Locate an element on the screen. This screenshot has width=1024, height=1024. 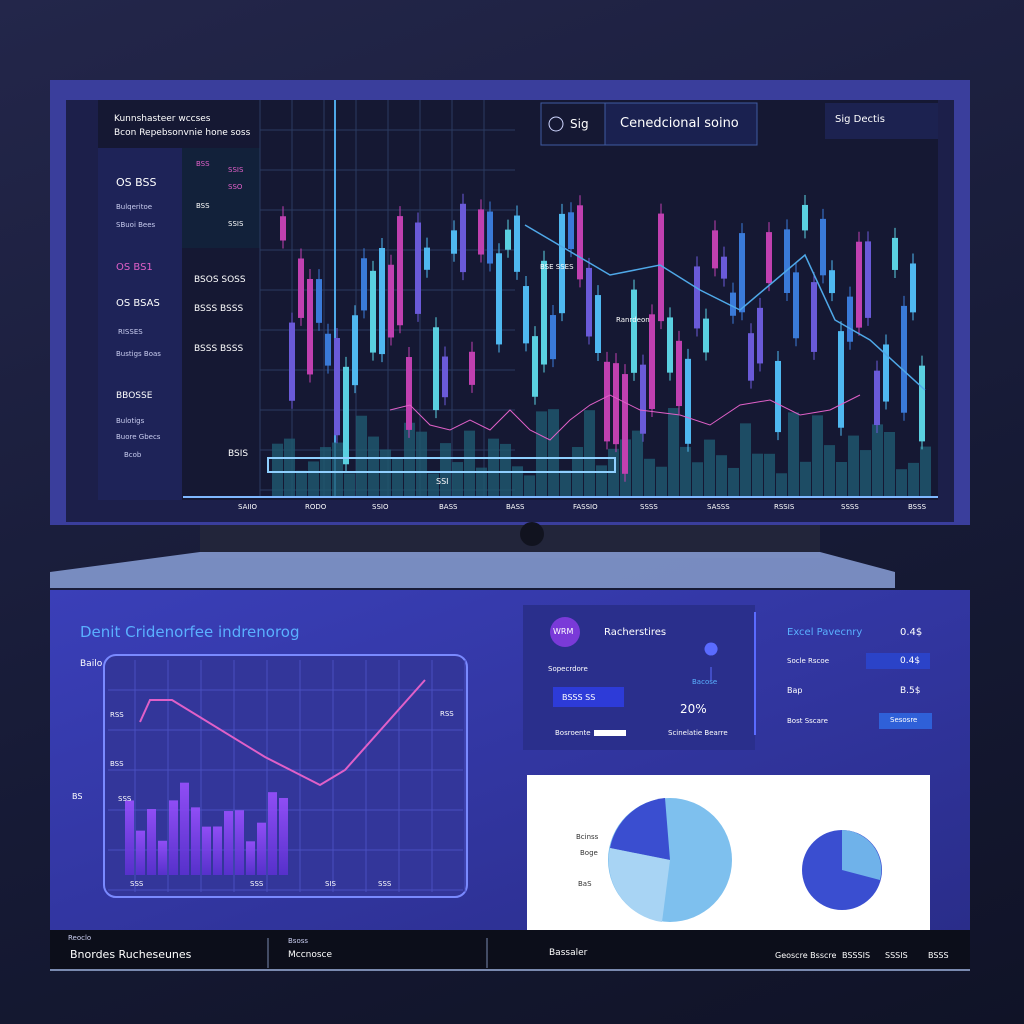
sidebar-item: Bulqeritoe is located at coordinates (134, 207).